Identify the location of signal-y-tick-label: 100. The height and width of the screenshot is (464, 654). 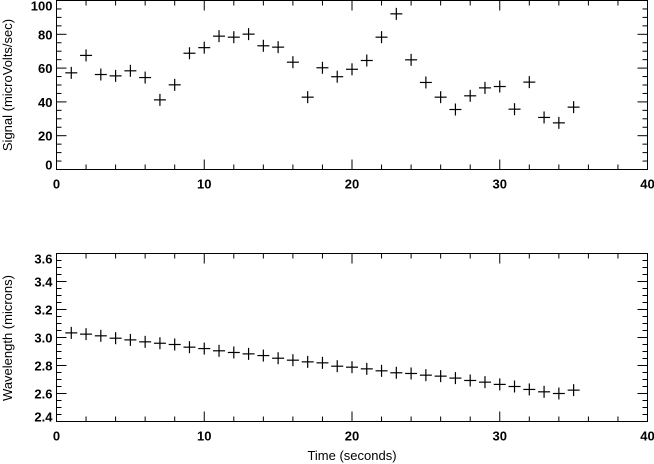
(42, 7).